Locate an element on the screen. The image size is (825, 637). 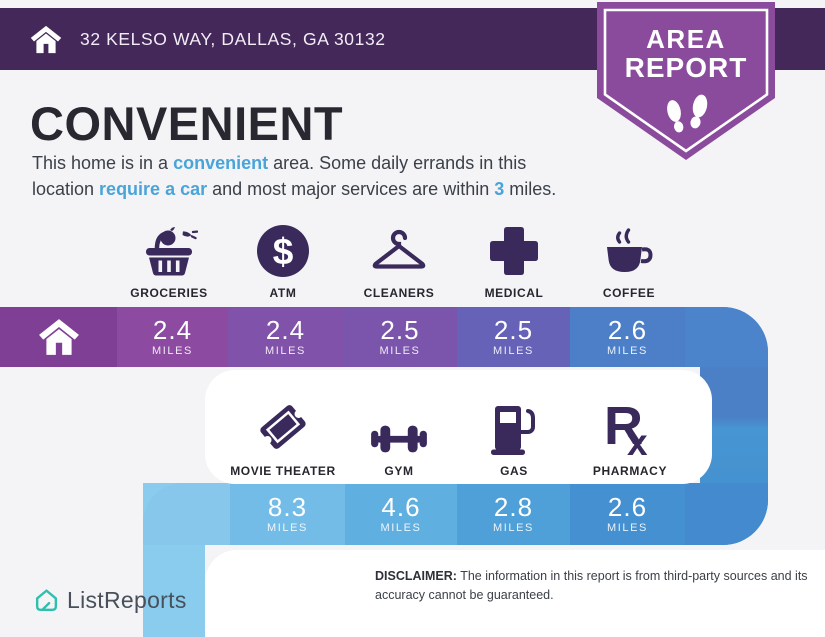
area-report-badge: AREA REPORT is located at coordinates (686, 81).